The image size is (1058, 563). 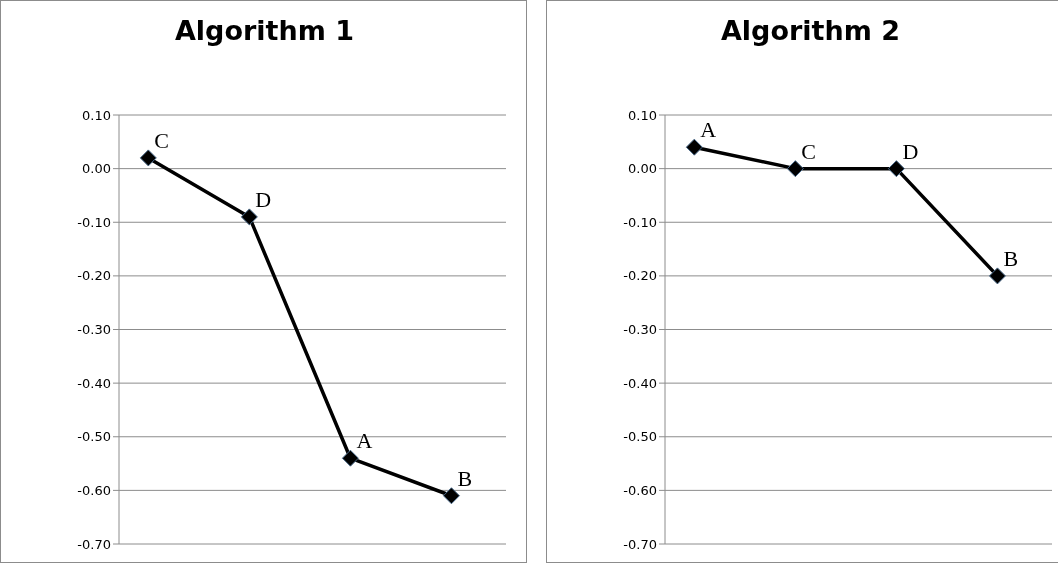 What do you see at coordinates (264, 30) in the screenshot?
I see `chart-title: Algorithm 1` at bounding box center [264, 30].